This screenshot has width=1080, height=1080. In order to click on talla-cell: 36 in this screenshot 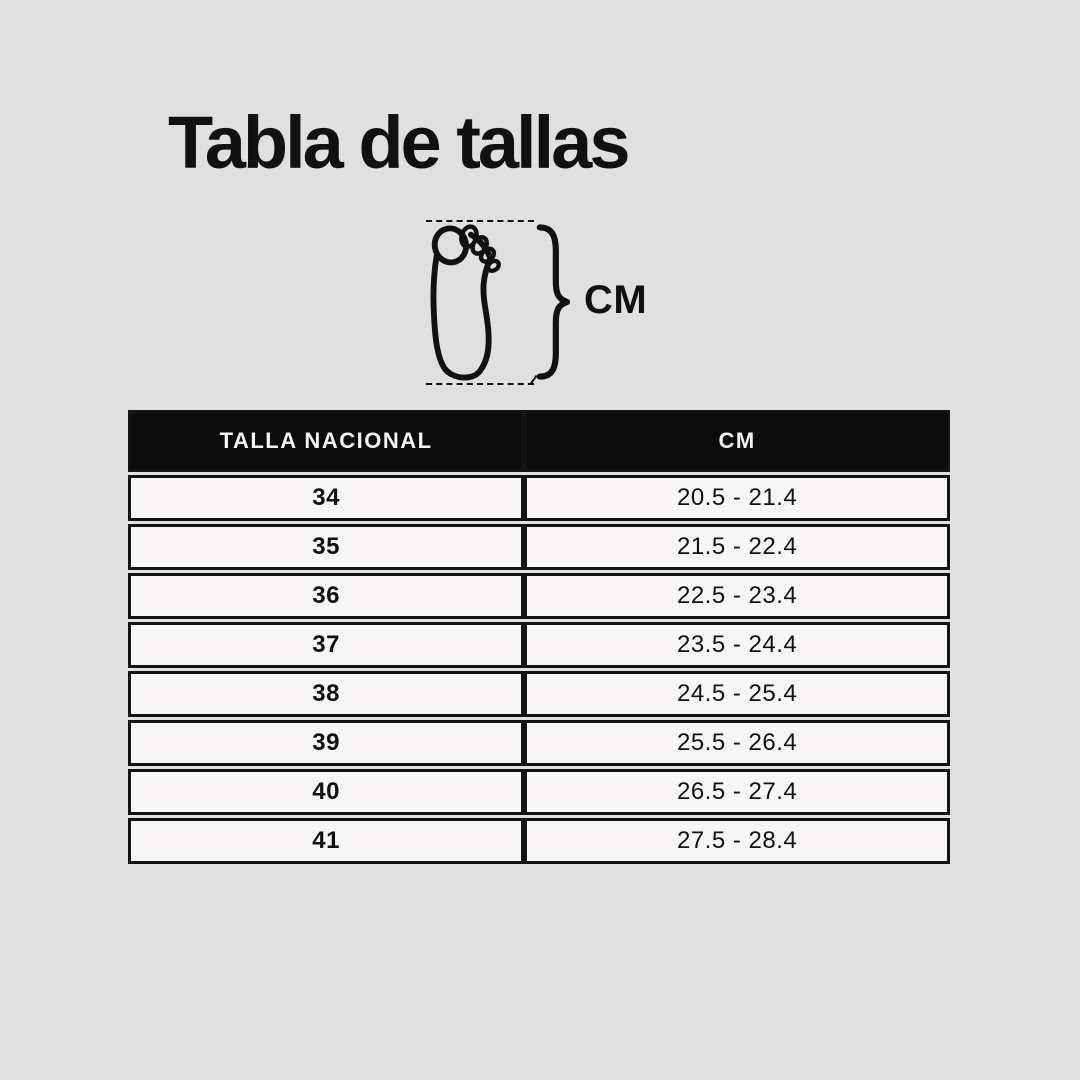, I will do `click(326, 596)`.